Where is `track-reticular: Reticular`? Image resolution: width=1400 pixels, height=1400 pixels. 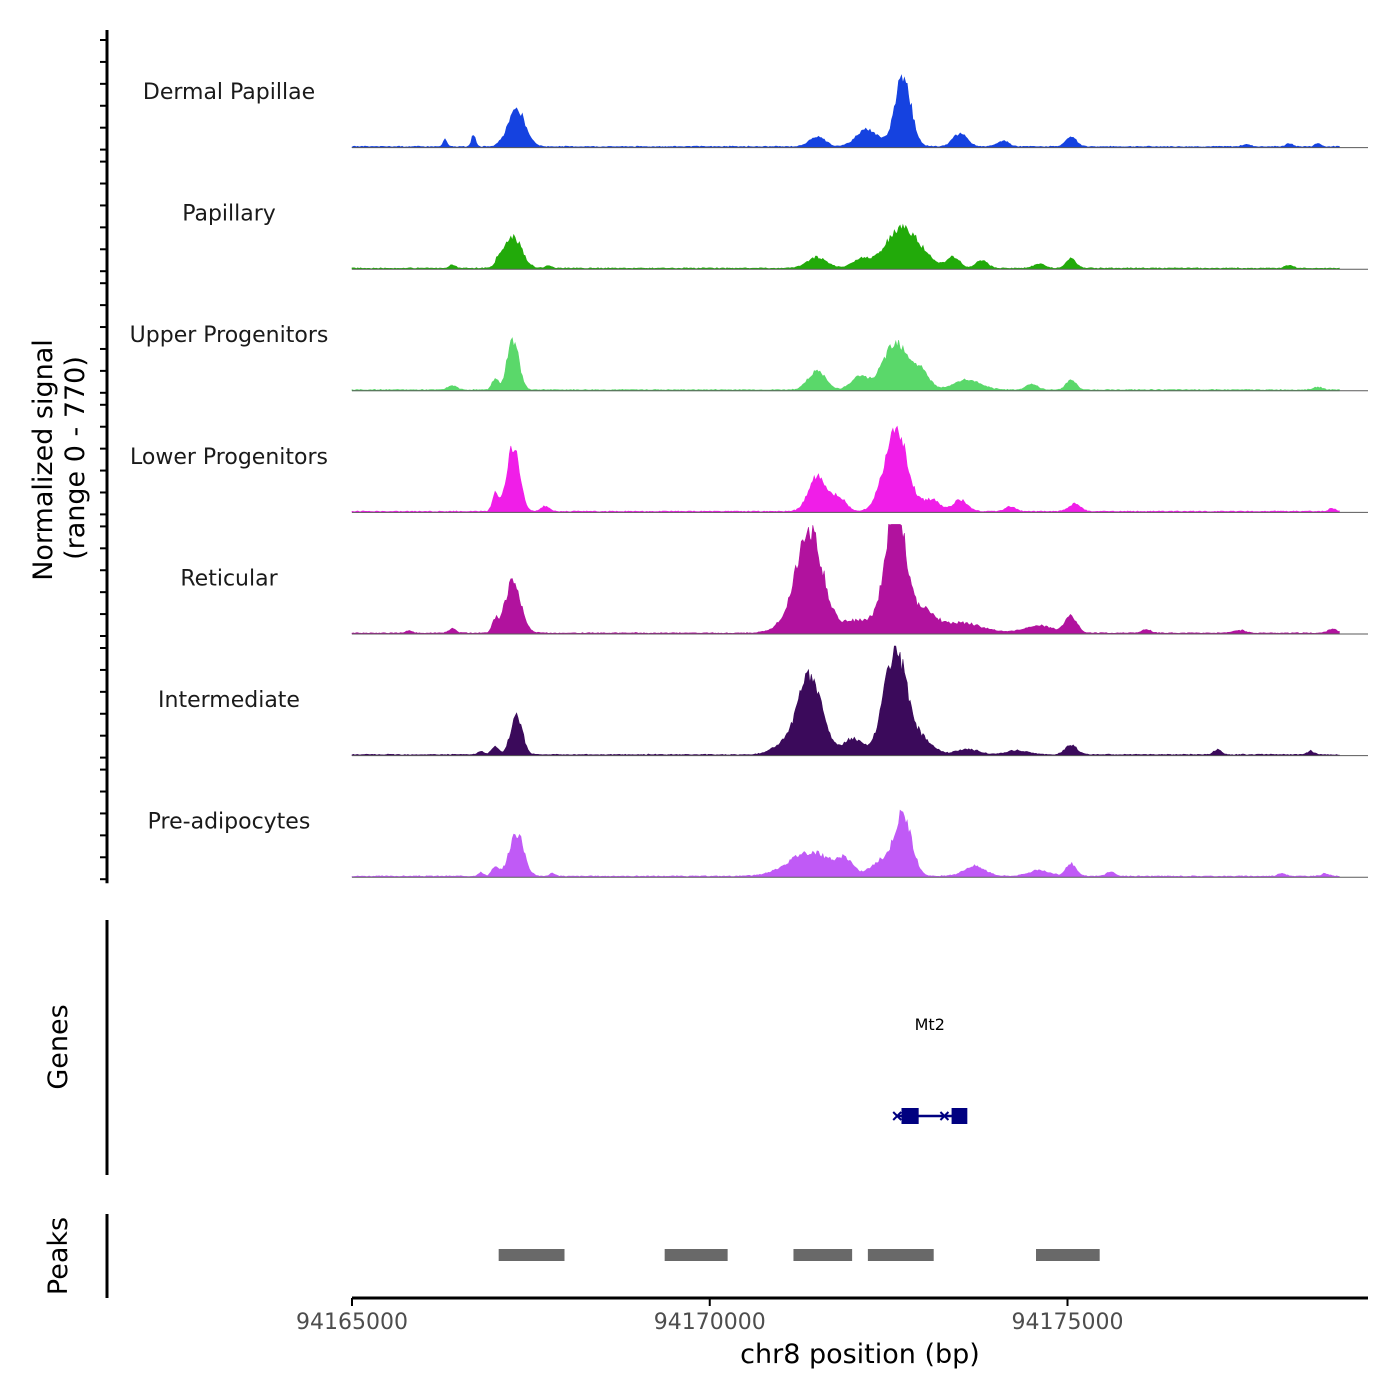
track-reticular: Reticular is located at coordinates (774, 579).